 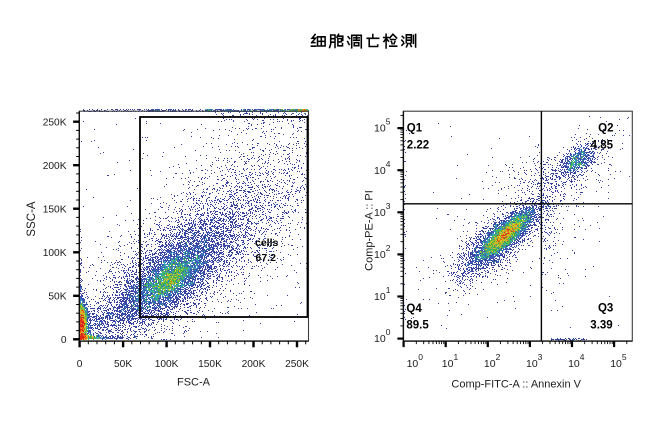 I want to click on svg-text: Q4, so click(x=414, y=309).